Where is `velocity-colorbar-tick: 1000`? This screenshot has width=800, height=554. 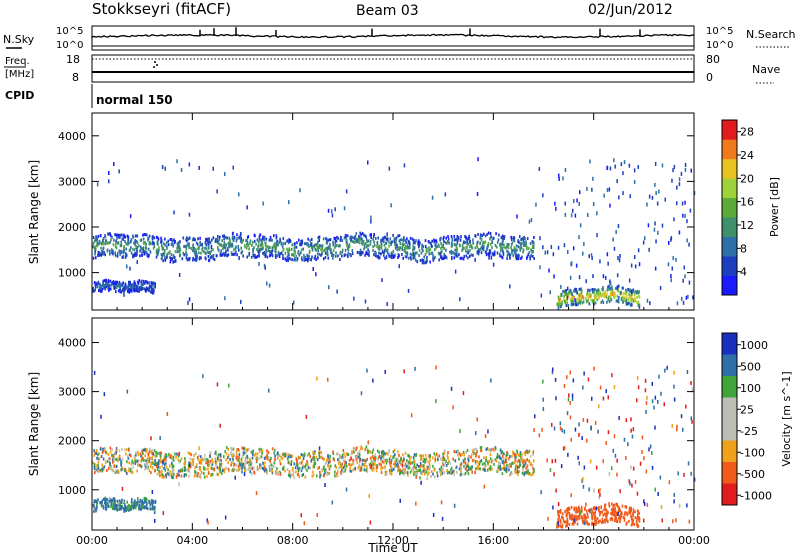
velocity-colorbar-tick: 1000 is located at coordinates (754, 345).